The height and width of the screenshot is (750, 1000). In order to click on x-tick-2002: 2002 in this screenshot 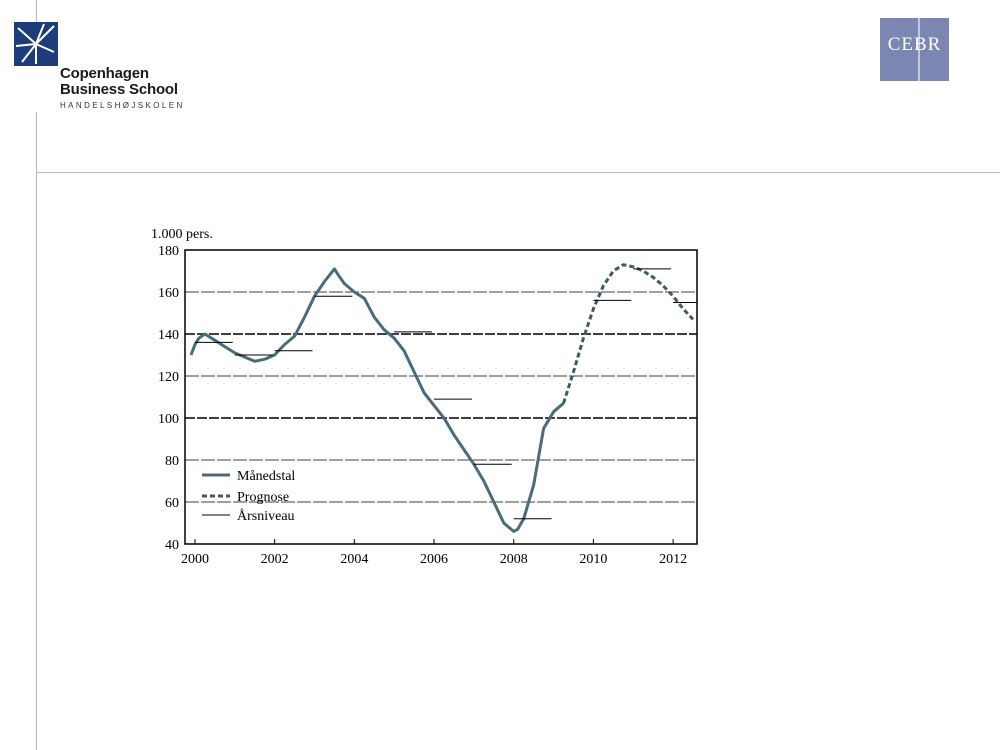, I will do `click(275, 559)`.